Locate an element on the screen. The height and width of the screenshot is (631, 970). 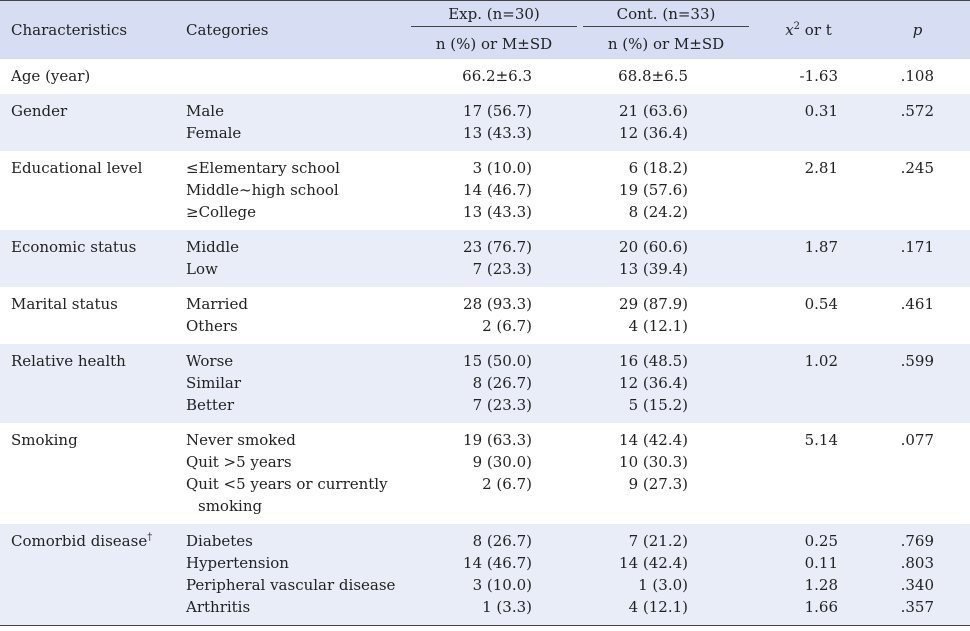
exp-value: 19 (63.3) is located at coordinates (497, 440).